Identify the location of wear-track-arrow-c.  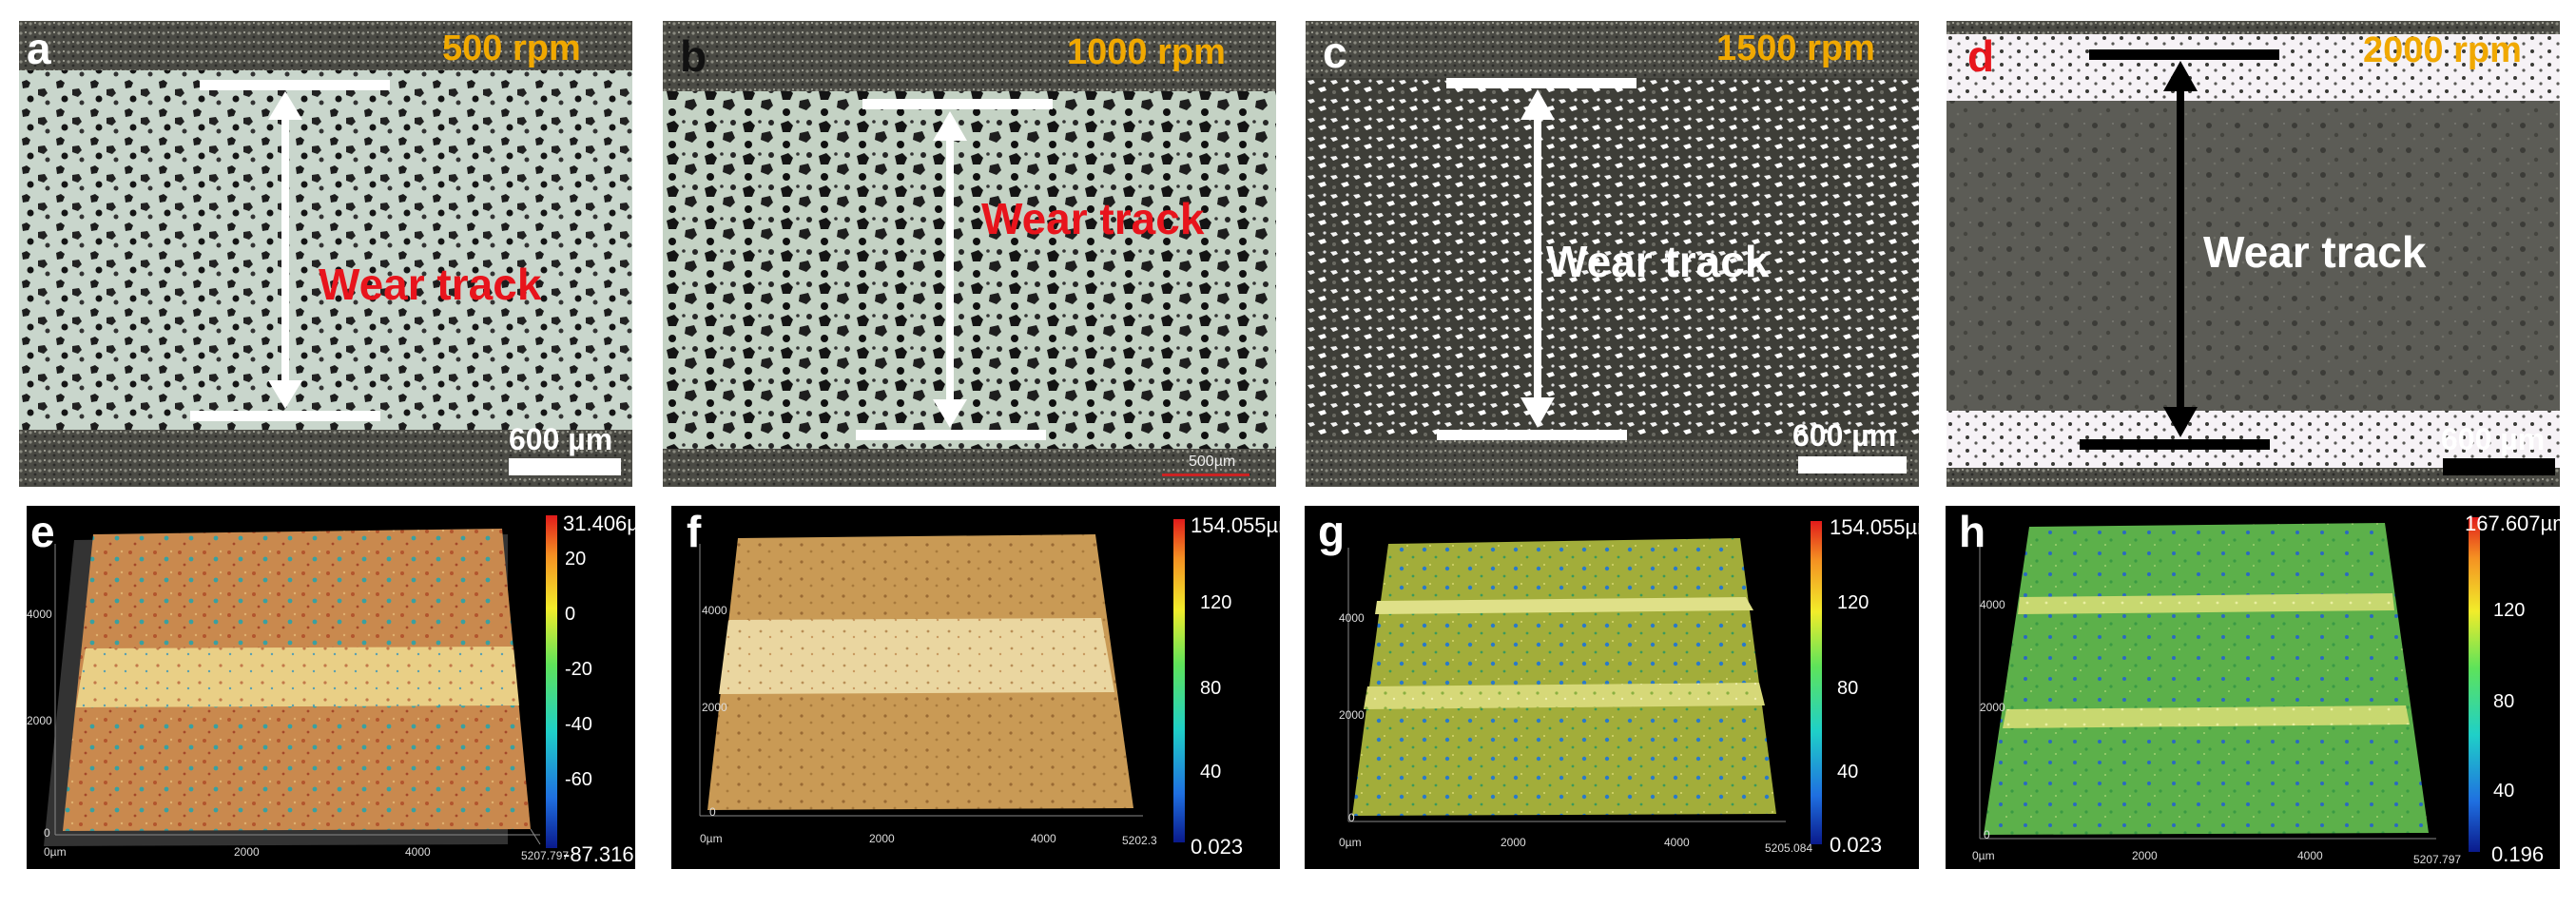
(1537, 259).